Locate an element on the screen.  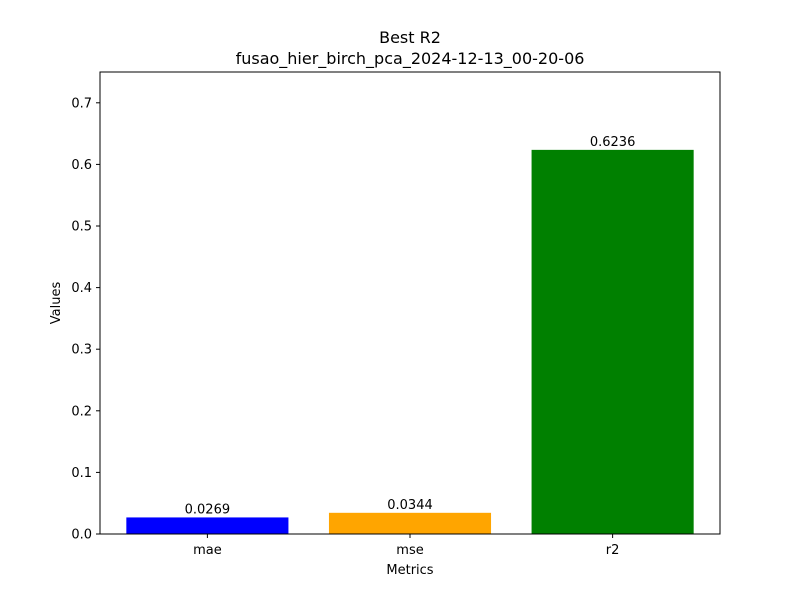
x-axis-label: Metrics is located at coordinates (409, 570).